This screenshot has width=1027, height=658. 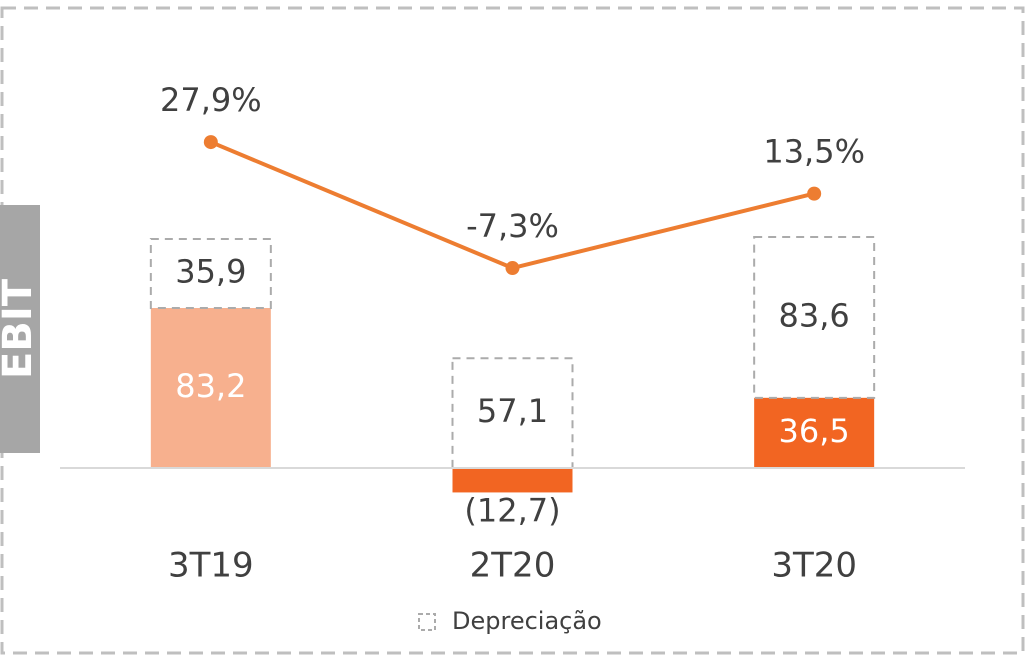 What do you see at coordinates (513, 566) in the screenshot?
I see `x-tick-label: 2T20` at bounding box center [513, 566].